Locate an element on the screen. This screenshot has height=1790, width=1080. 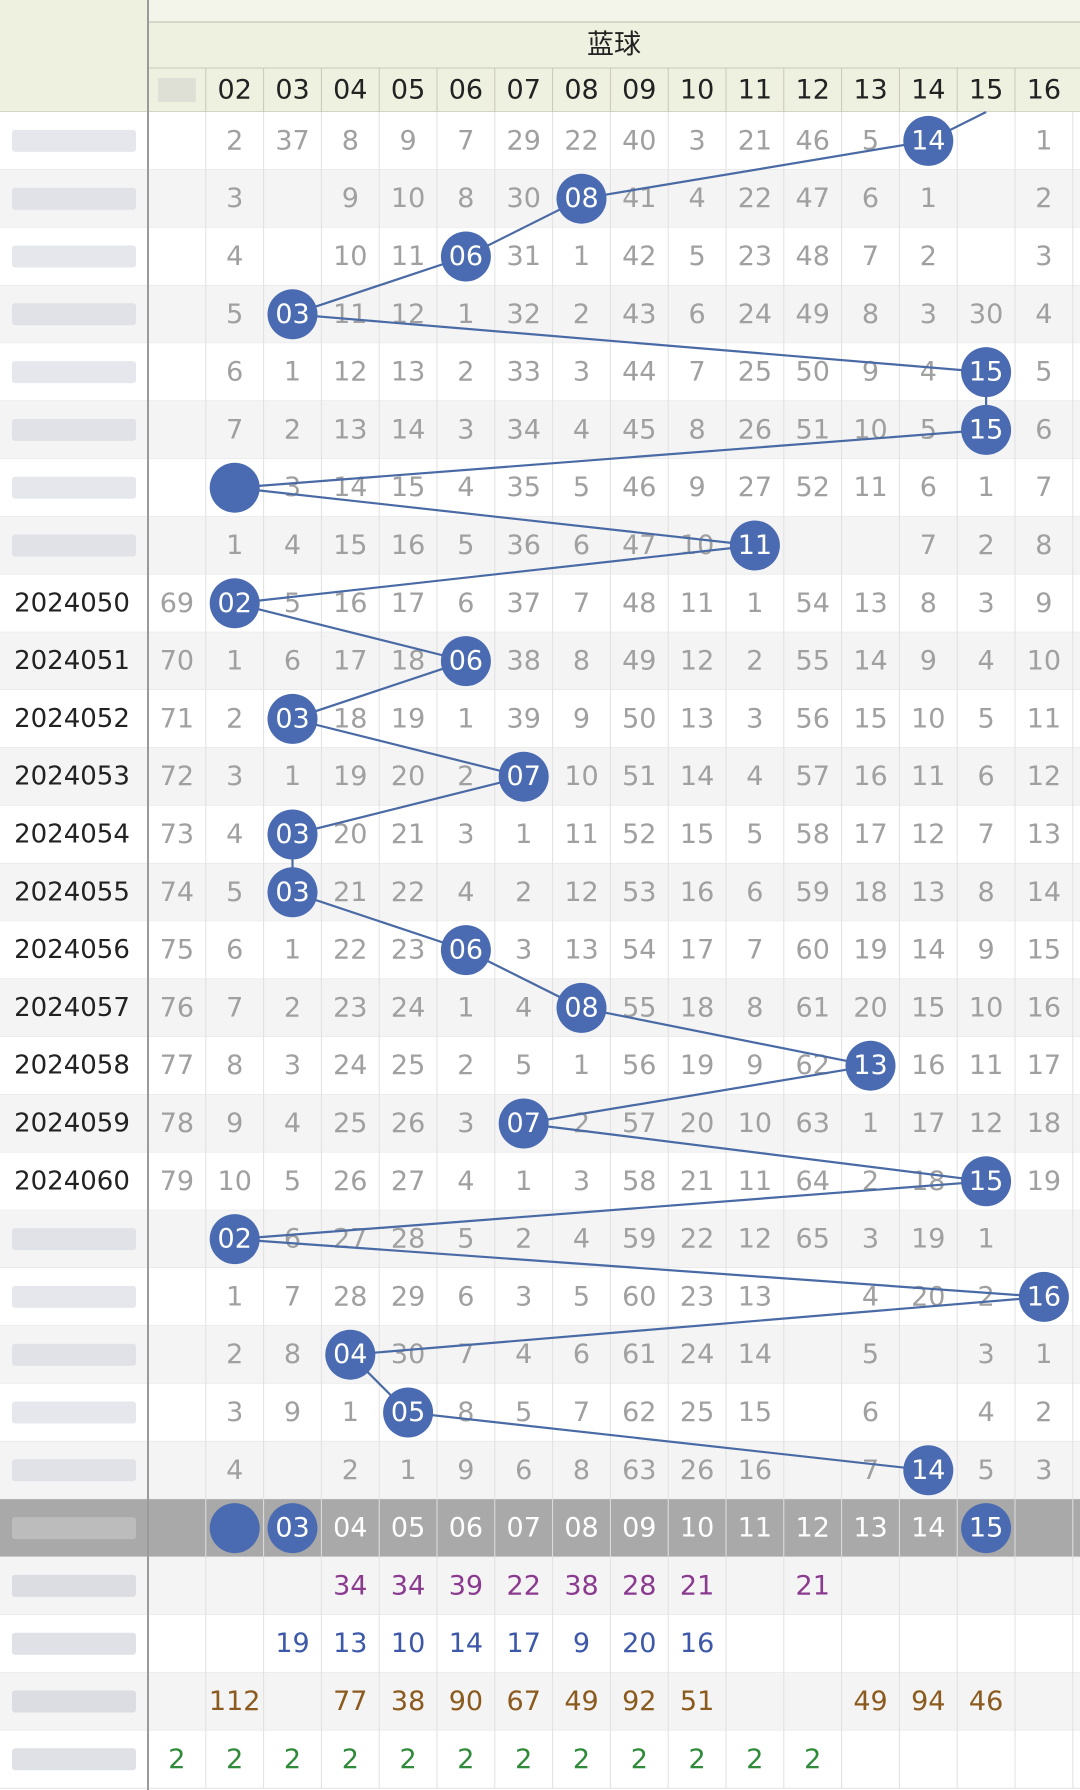
period-label: 2024052 is located at coordinates (72, 719).